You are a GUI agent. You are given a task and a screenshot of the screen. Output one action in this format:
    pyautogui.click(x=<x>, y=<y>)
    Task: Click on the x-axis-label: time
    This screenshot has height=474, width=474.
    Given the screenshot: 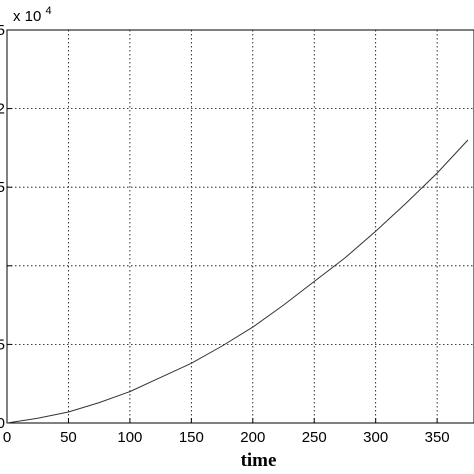 What is the action you would take?
    pyautogui.click(x=259, y=460)
    